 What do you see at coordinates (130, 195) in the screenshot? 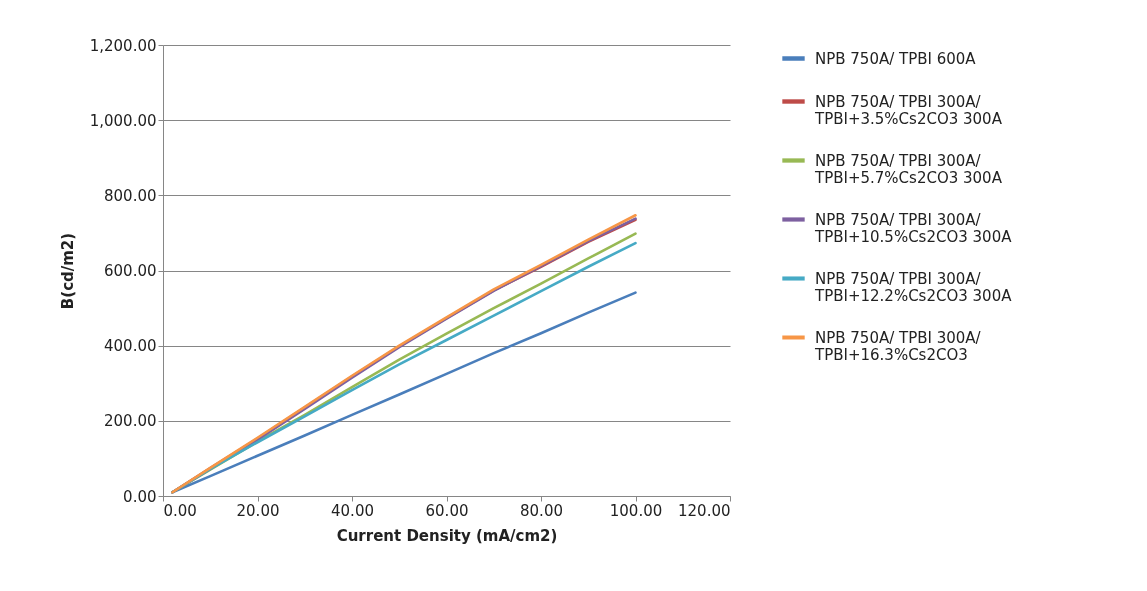
I see `y-tick-label: 800.00` at bounding box center [130, 195].